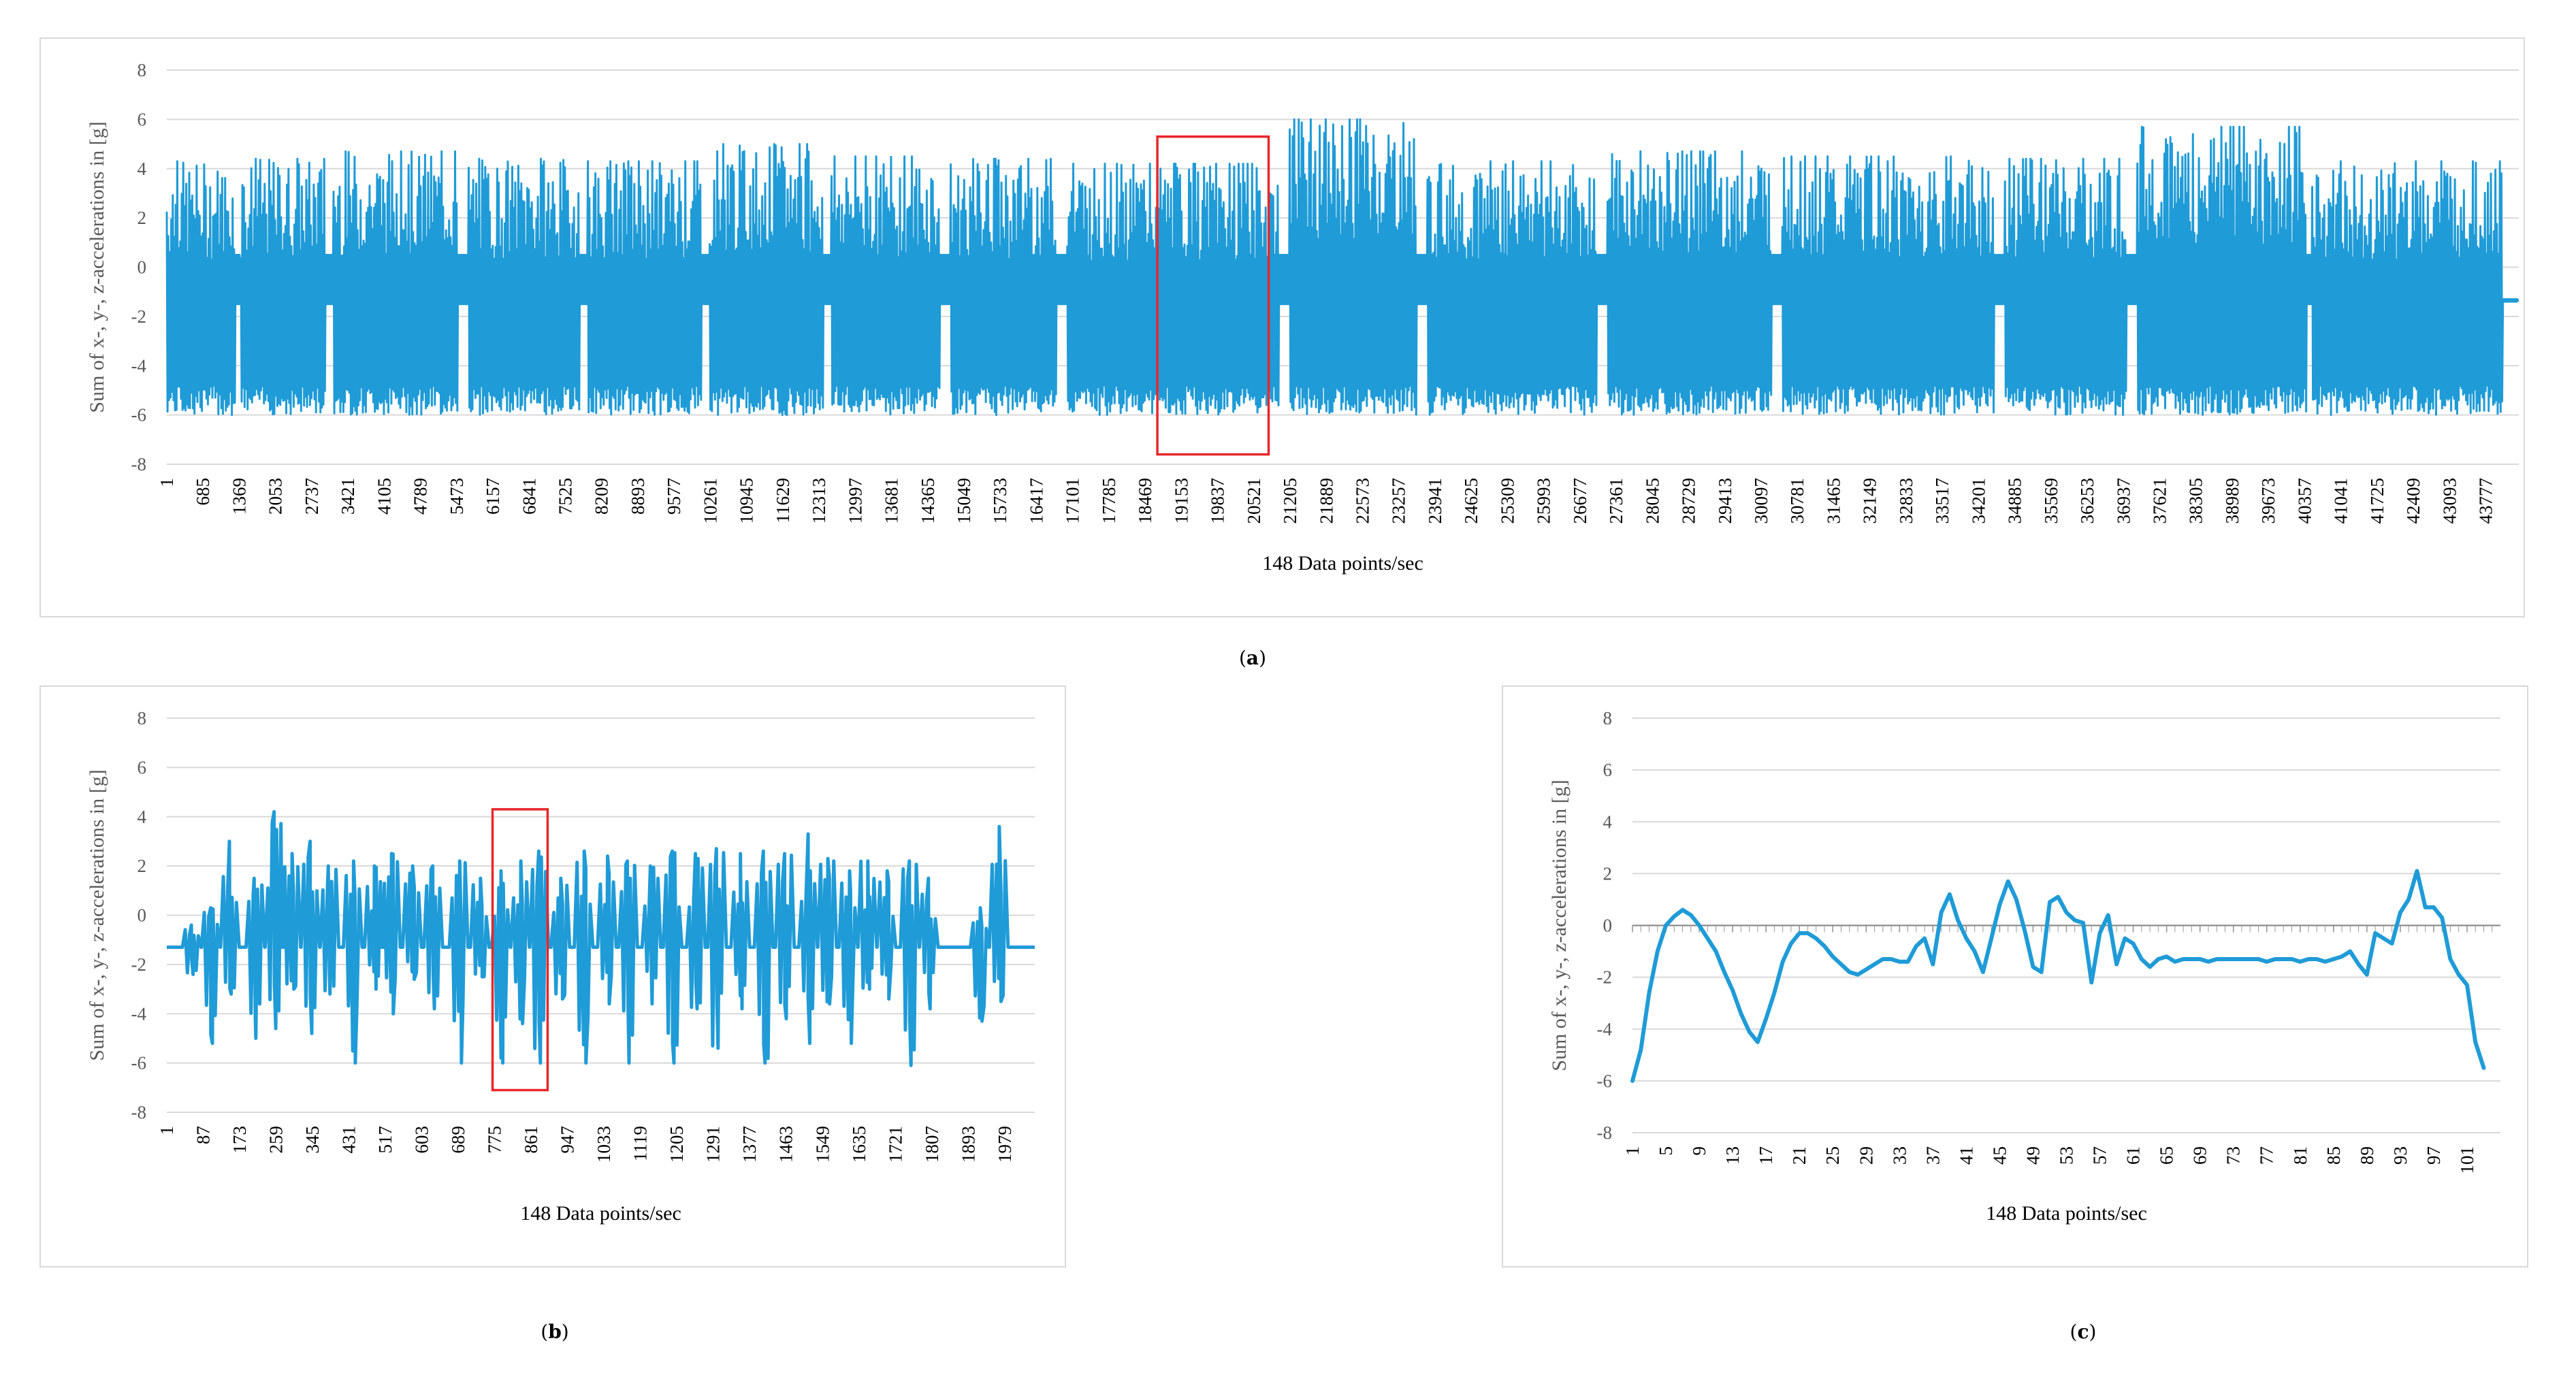 This screenshot has height=1373, width=2576. What do you see at coordinates (2267, 1155) in the screenshot?
I see `x-tick-label: 77` at bounding box center [2267, 1155].